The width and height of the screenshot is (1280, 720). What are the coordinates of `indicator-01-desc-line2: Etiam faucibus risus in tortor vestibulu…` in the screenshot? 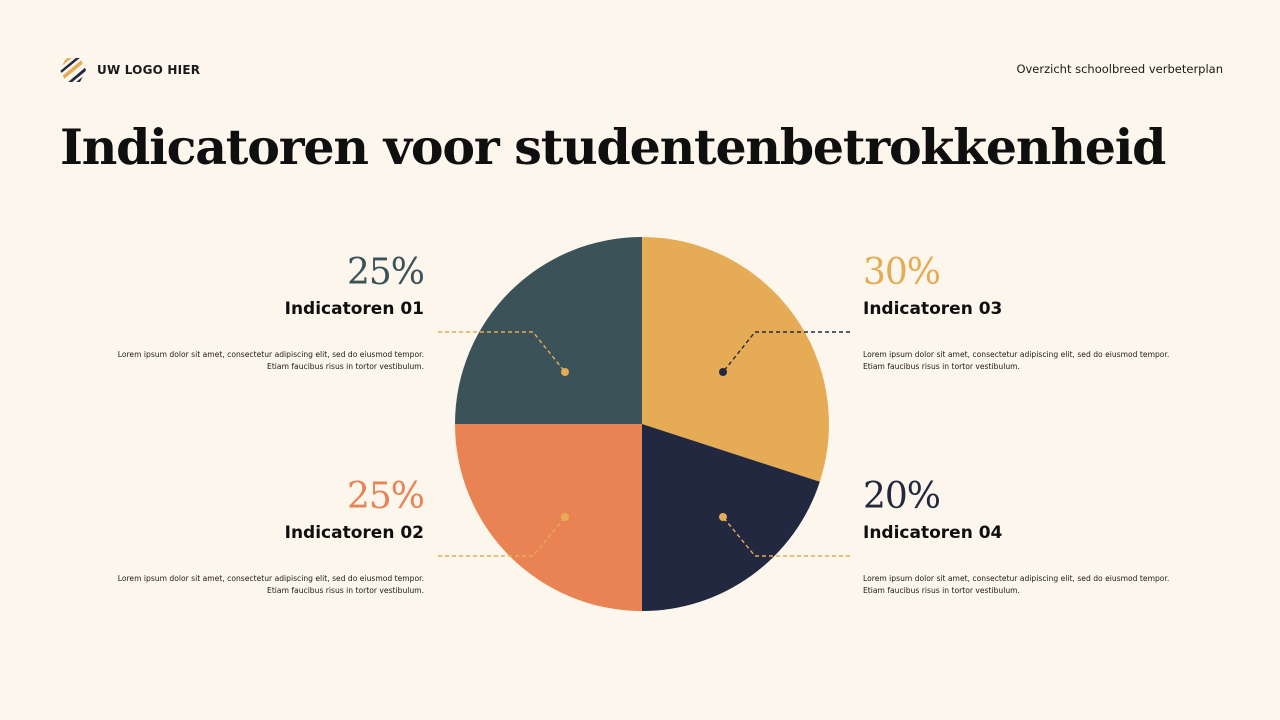 It's located at (345, 366).